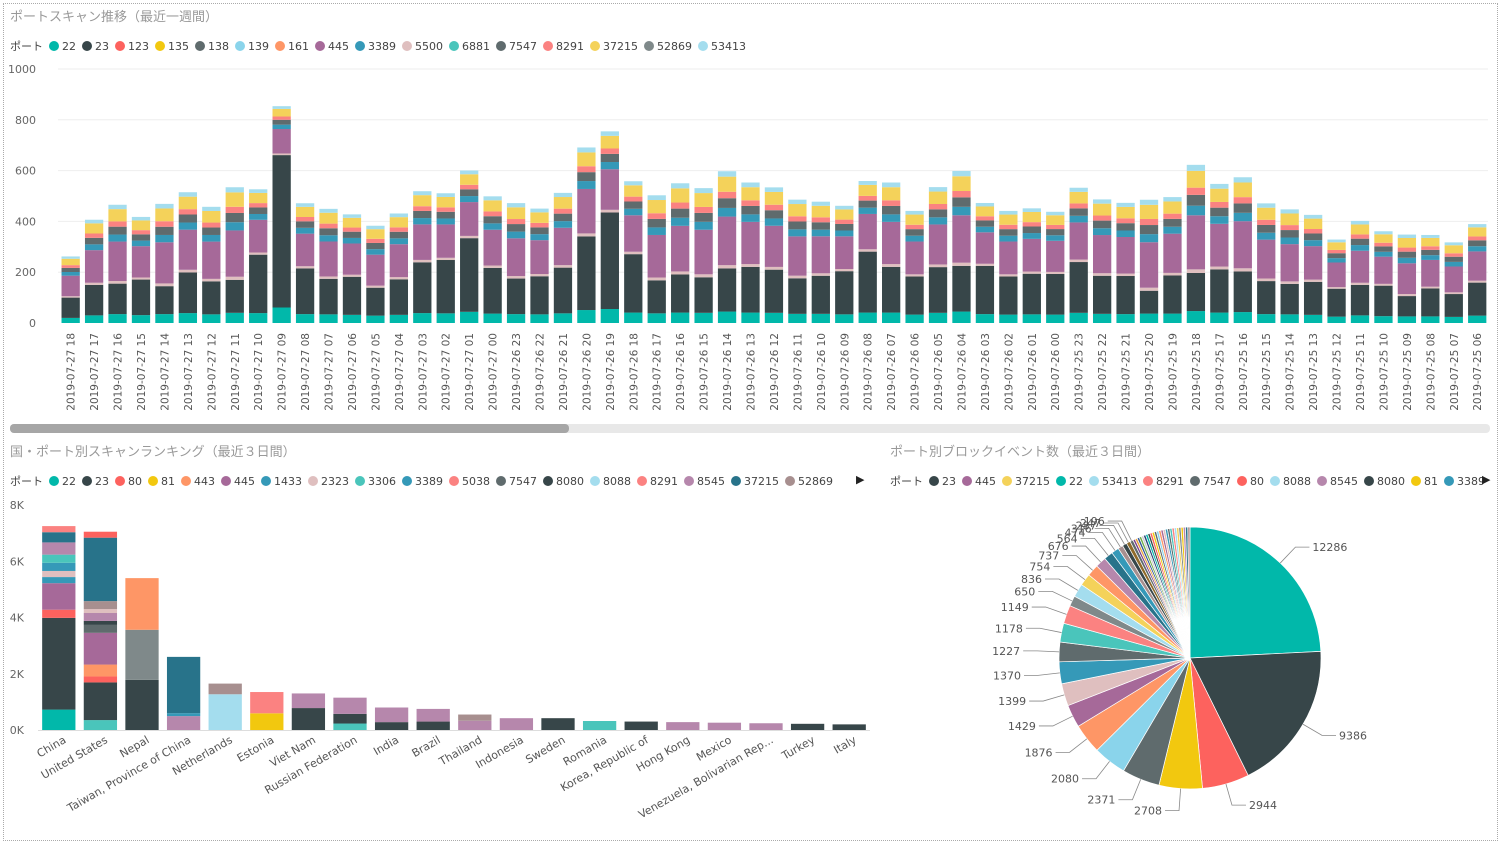 This screenshot has height=851, width=1507. What do you see at coordinates (774, 255) in the screenshot?
I see `bar-2019-07-26 12` at bounding box center [774, 255].